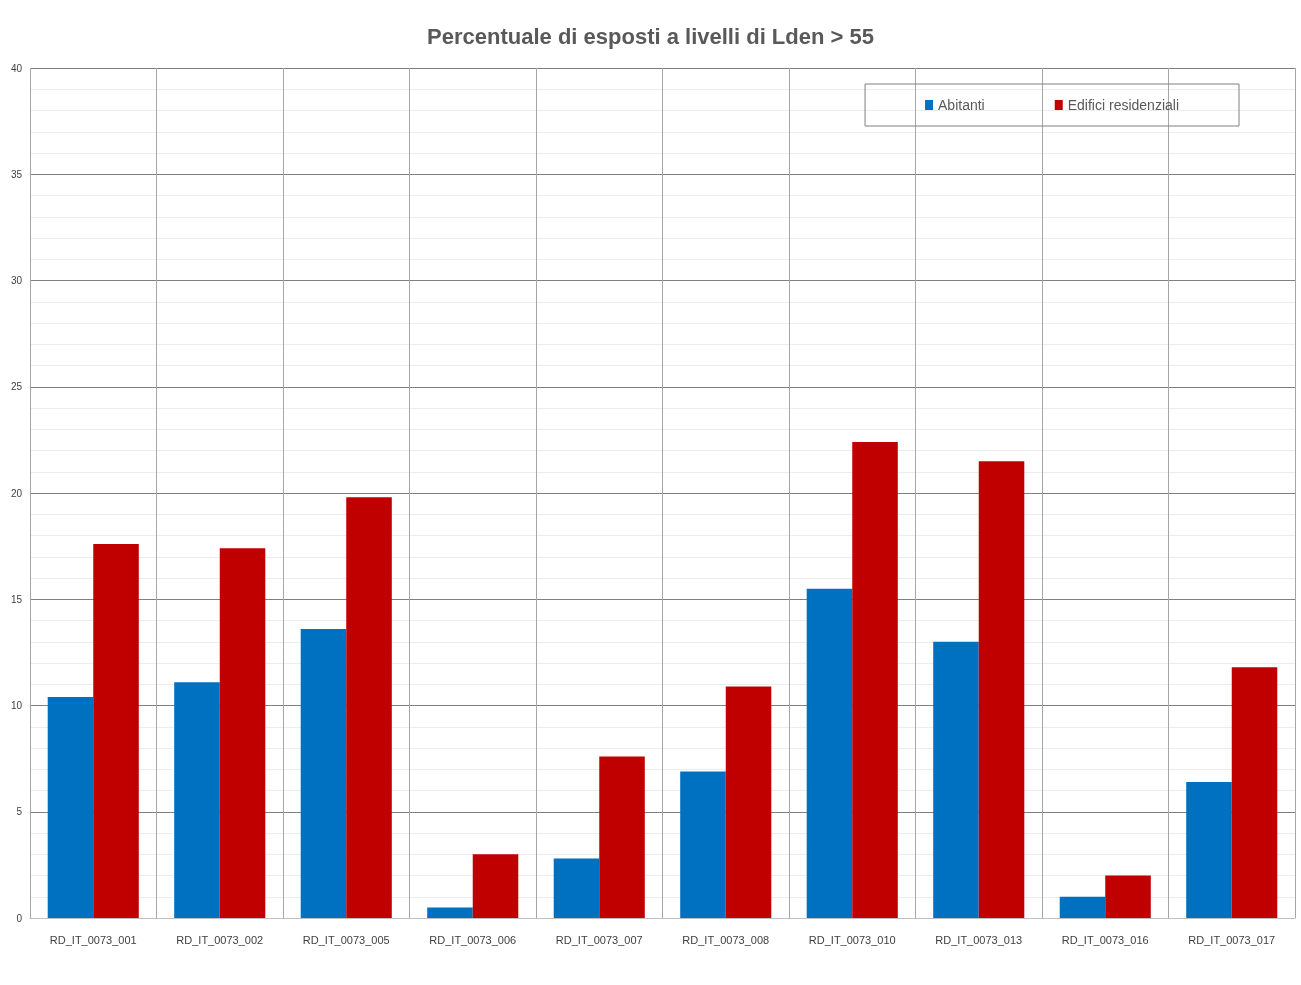 This screenshot has width=1301, height=985. What do you see at coordinates (16, 280) in the screenshot?
I see `y-tick-label: 30` at bounding box center [16, 280].